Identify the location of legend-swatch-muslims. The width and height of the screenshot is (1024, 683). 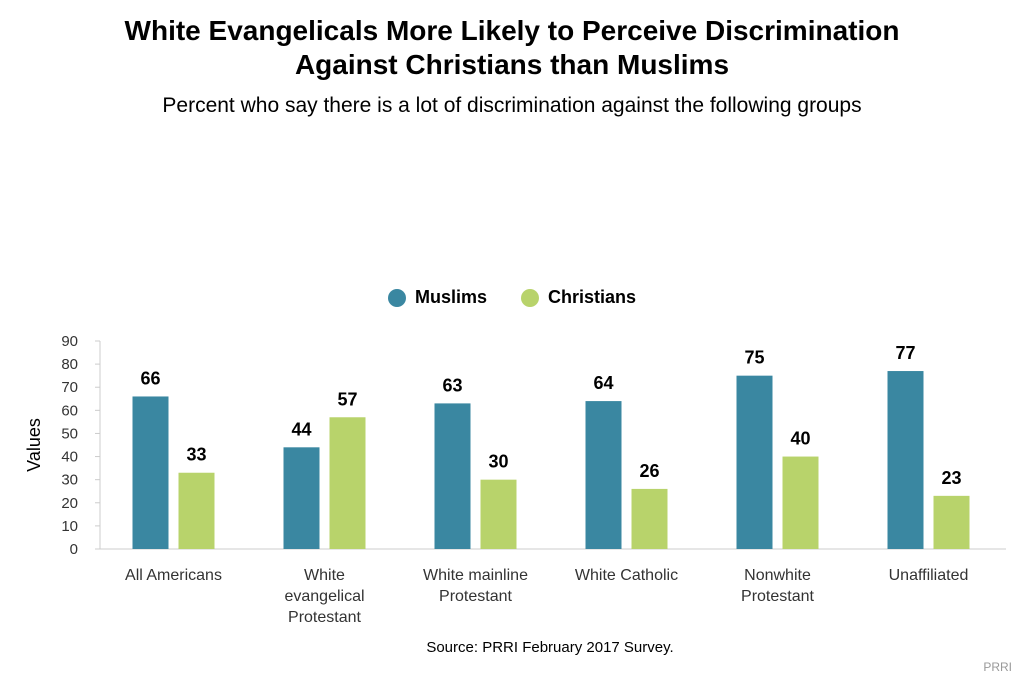
(396, 297).